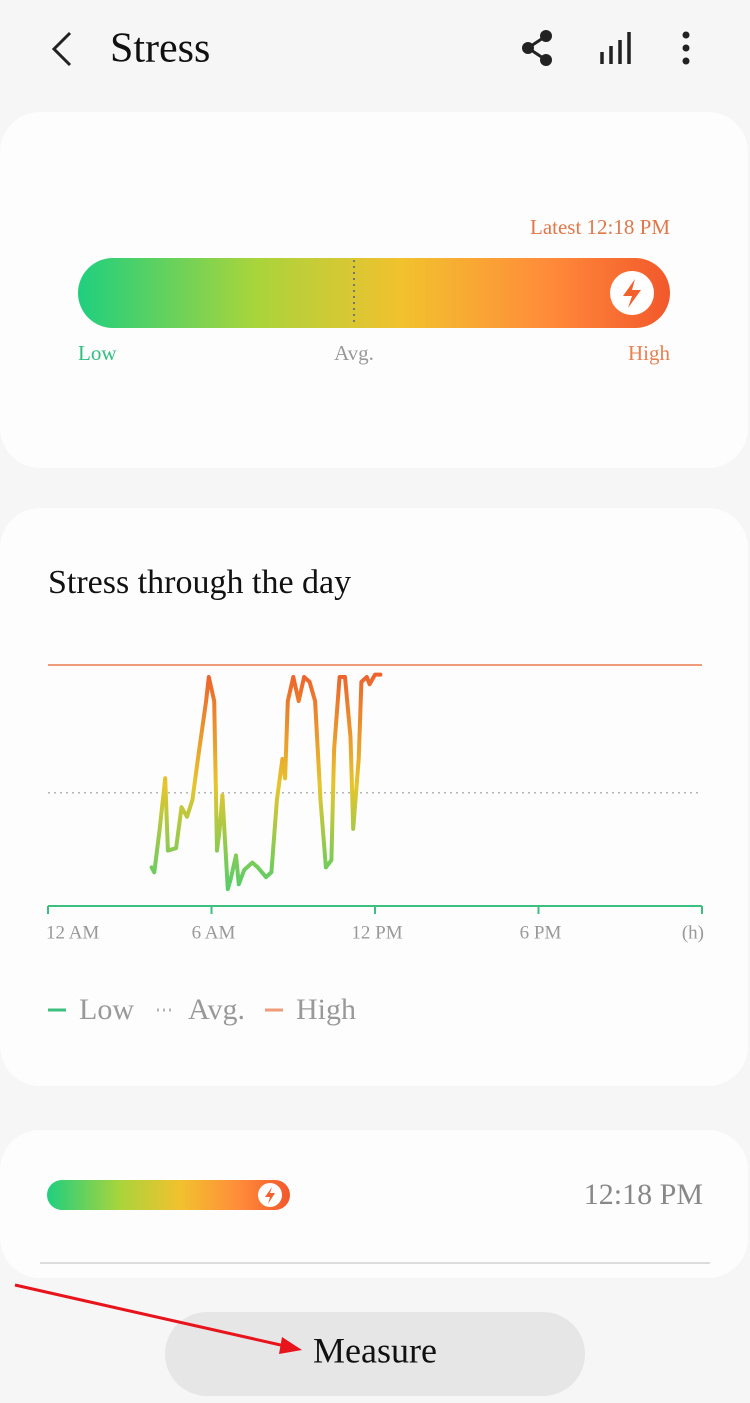 This screenshot has width=750, height=1403. I want to click on stress-line, so click(266, 782).